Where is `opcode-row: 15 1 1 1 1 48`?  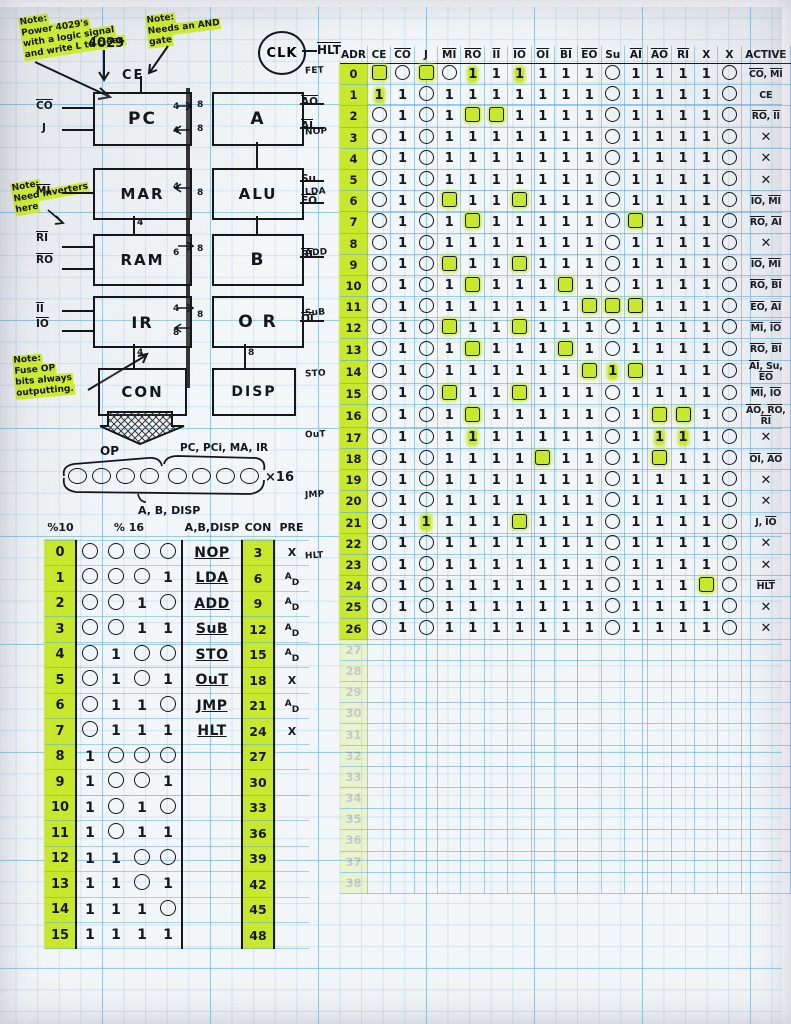 opcode-row: 15 1 1 1 1 48 is located at coordinates (177, 935).